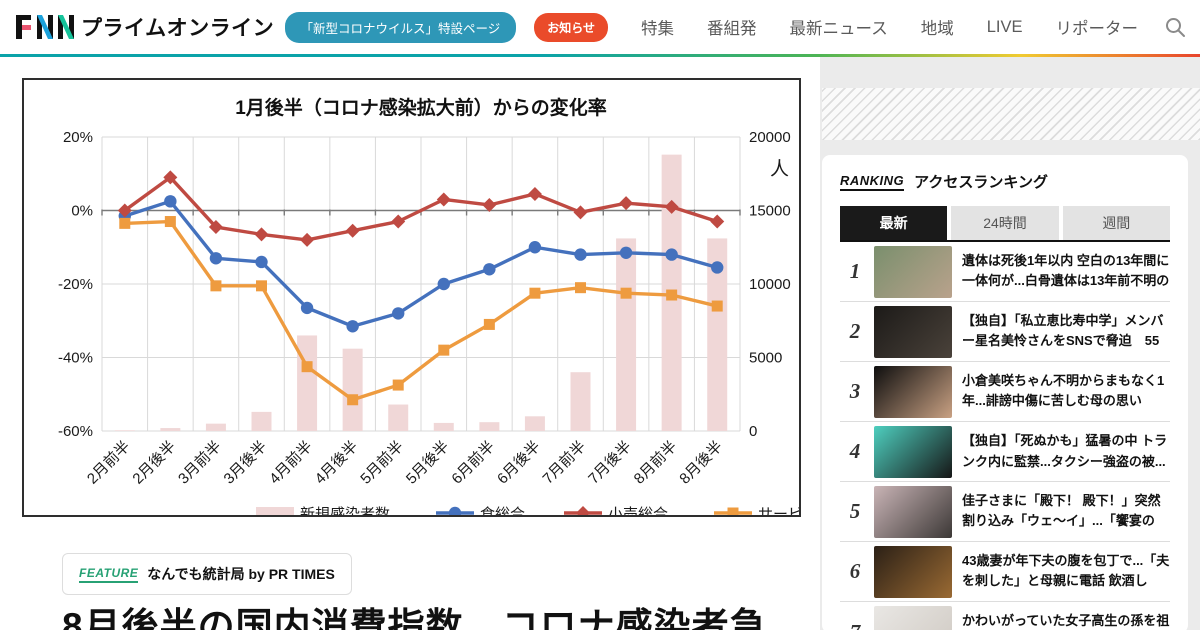  What do you see at coordinates (565, 463) in the screenshot?
I see `x-axis-label: 7月前半` at bounding box center [565, 463].